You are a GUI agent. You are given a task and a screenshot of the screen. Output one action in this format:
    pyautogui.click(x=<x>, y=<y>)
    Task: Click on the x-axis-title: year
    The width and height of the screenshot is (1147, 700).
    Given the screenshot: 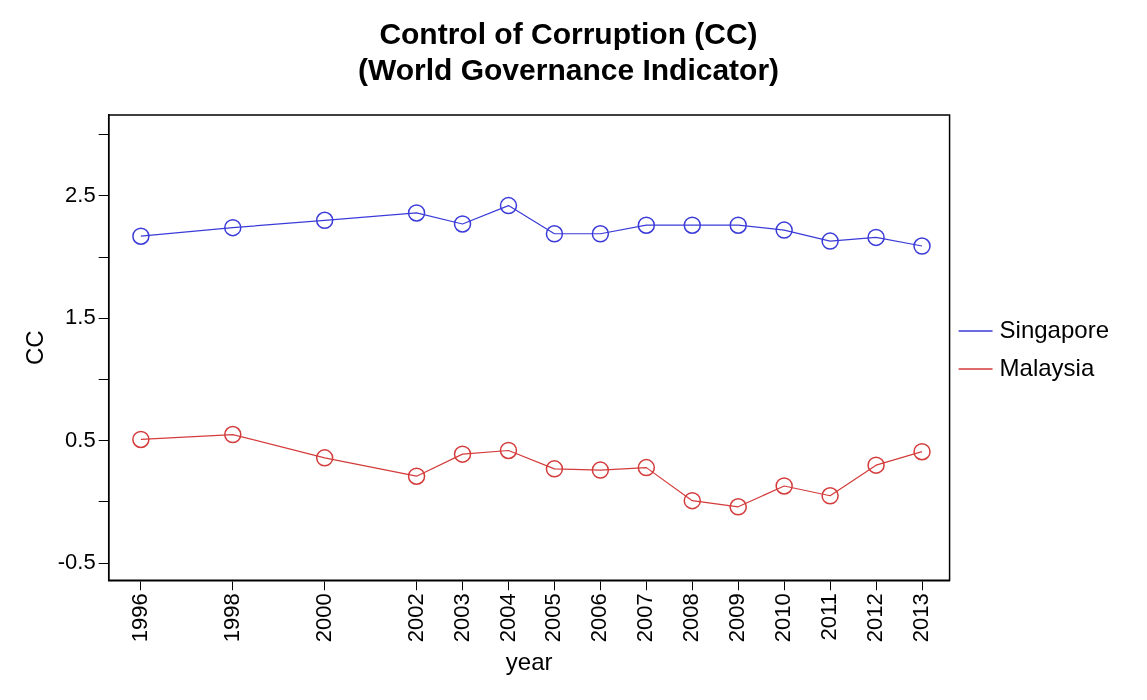 What is the action you would take?
    pyautogui.click(x=529, y=662)
    